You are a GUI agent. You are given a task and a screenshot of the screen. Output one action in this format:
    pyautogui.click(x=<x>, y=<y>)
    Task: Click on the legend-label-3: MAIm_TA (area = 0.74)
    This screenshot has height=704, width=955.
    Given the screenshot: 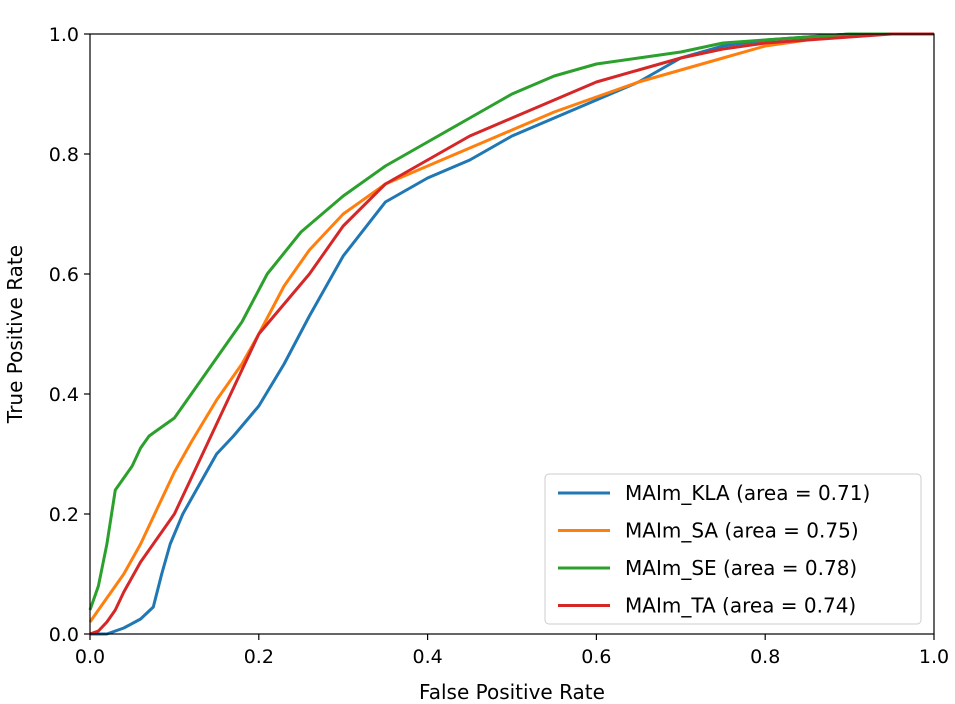 What is the action you would take?
    pyautogui.click(x=740, y=606)
    